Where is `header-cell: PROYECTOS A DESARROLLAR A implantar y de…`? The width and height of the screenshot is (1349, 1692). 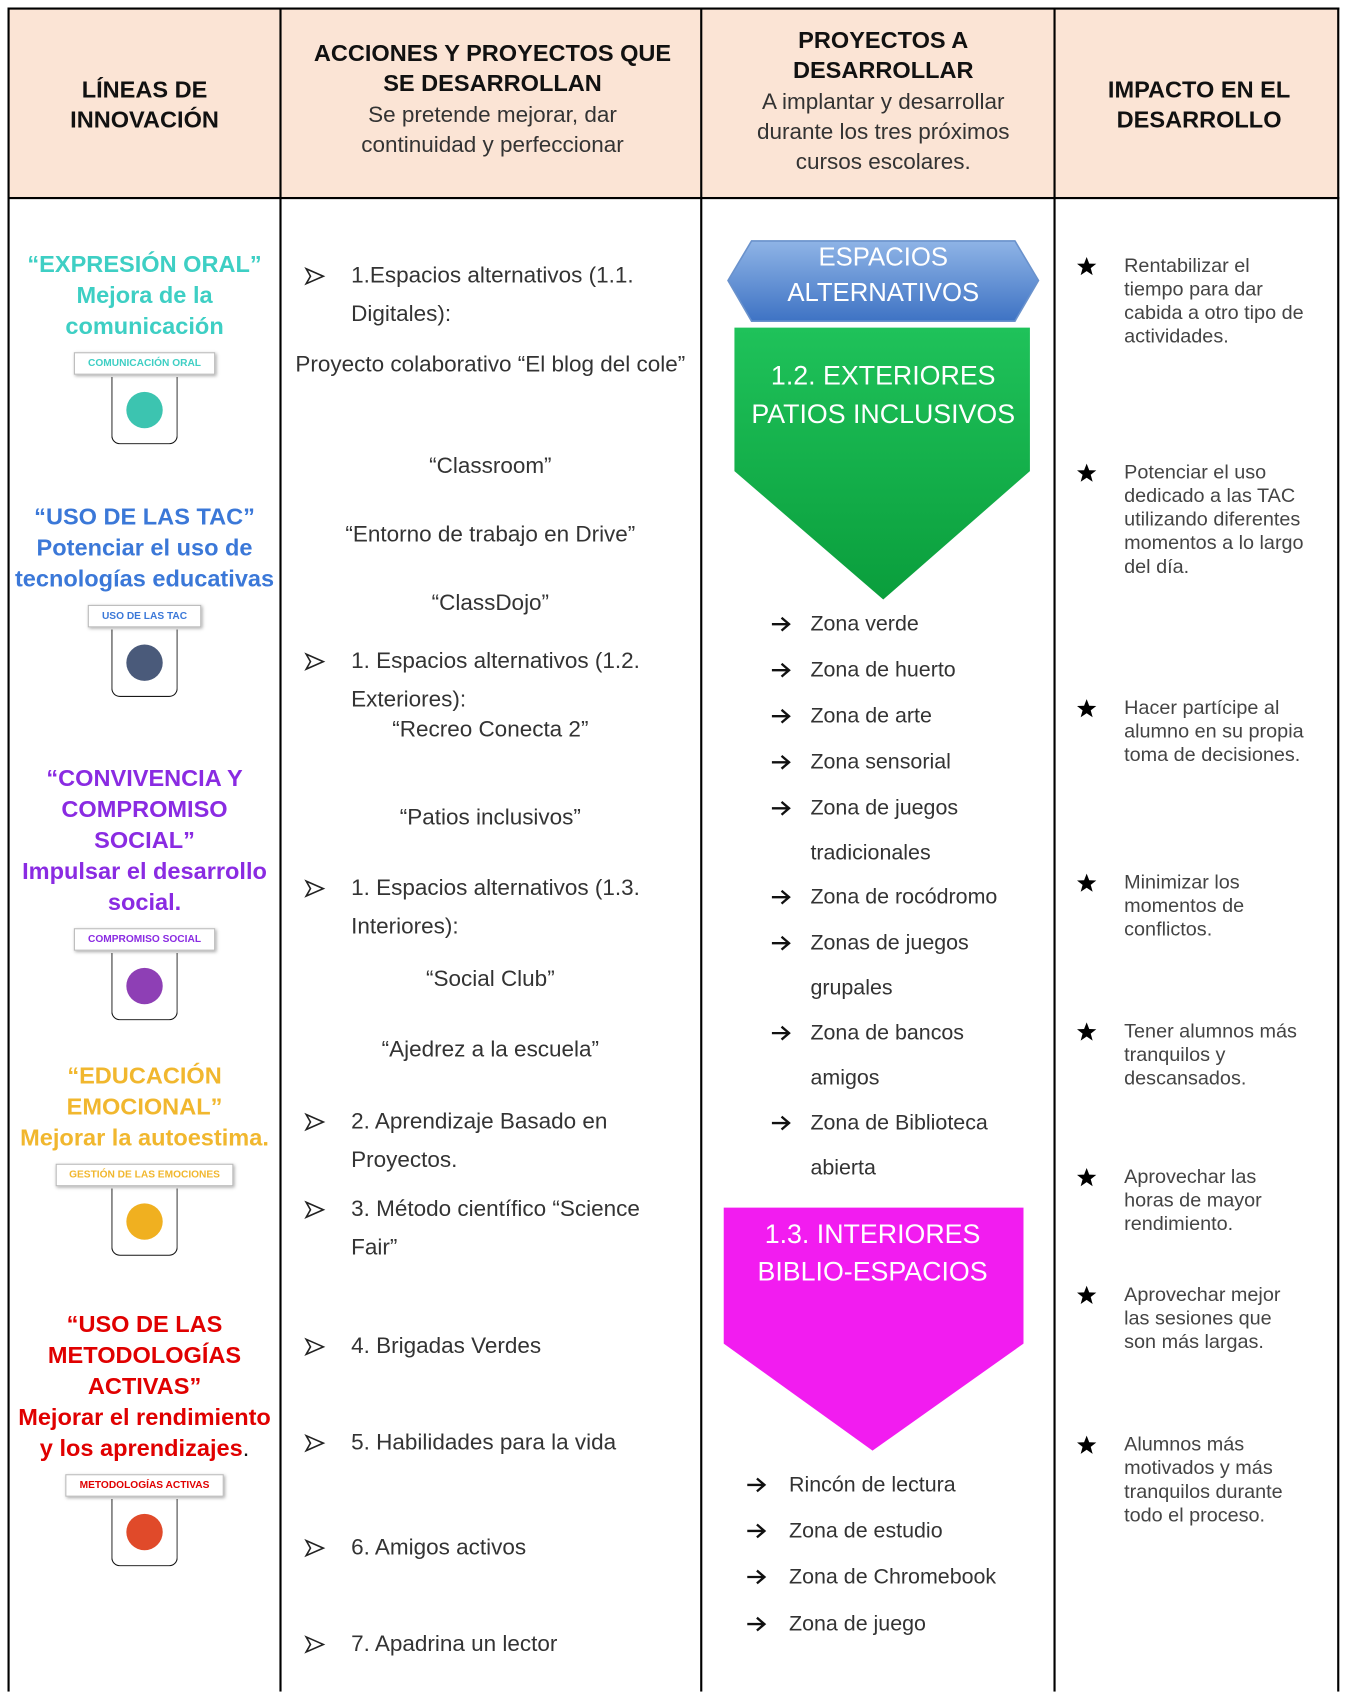
header-cell: PROYECTOS A DESARROLLAR A implantar y de… is located at coordinates (883, 102).